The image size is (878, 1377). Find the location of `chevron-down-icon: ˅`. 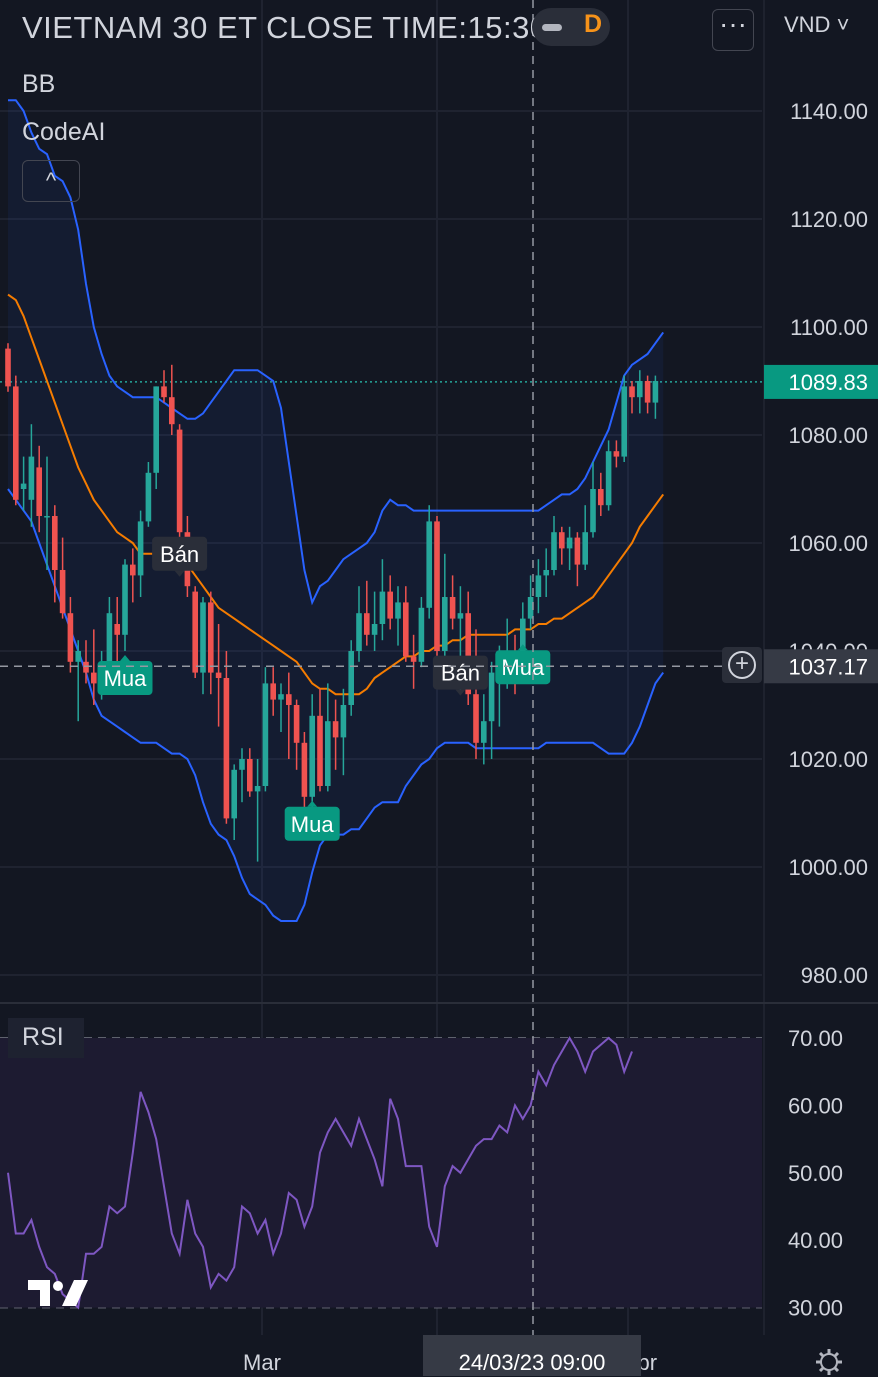

chevron-down-icon: ˅ is located at coordinates (843, 24).